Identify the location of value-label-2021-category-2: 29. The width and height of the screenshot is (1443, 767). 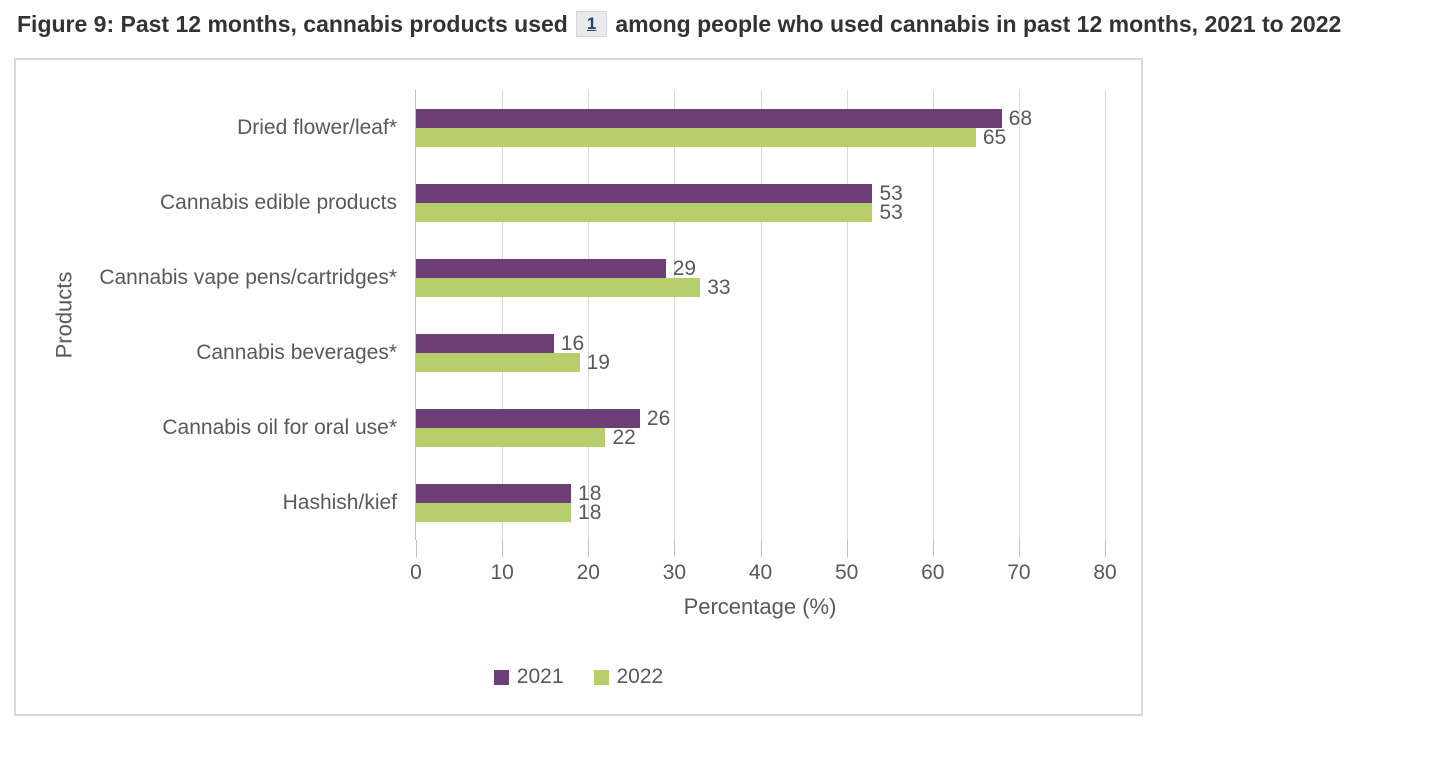
(684, 268).